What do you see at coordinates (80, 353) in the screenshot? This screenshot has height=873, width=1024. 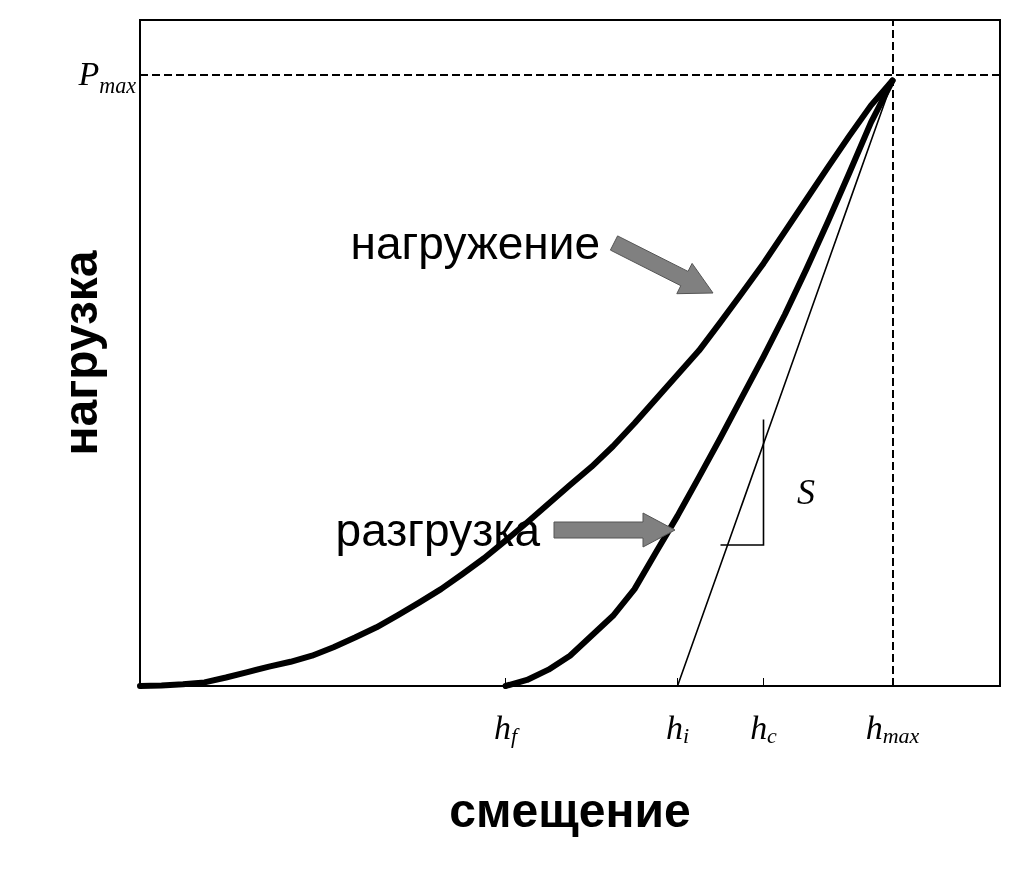 I see `y-axis-title: нагрузка` at bounding box center [80, 353].